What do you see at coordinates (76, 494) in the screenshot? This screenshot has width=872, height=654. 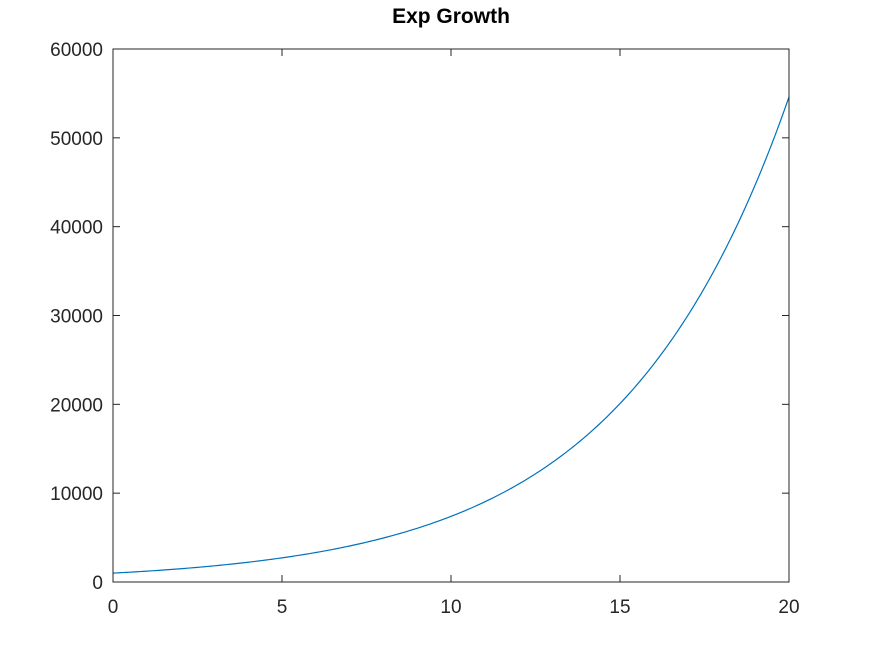 I see `y-tick-label: 10000` at bounding box center [76, 494].